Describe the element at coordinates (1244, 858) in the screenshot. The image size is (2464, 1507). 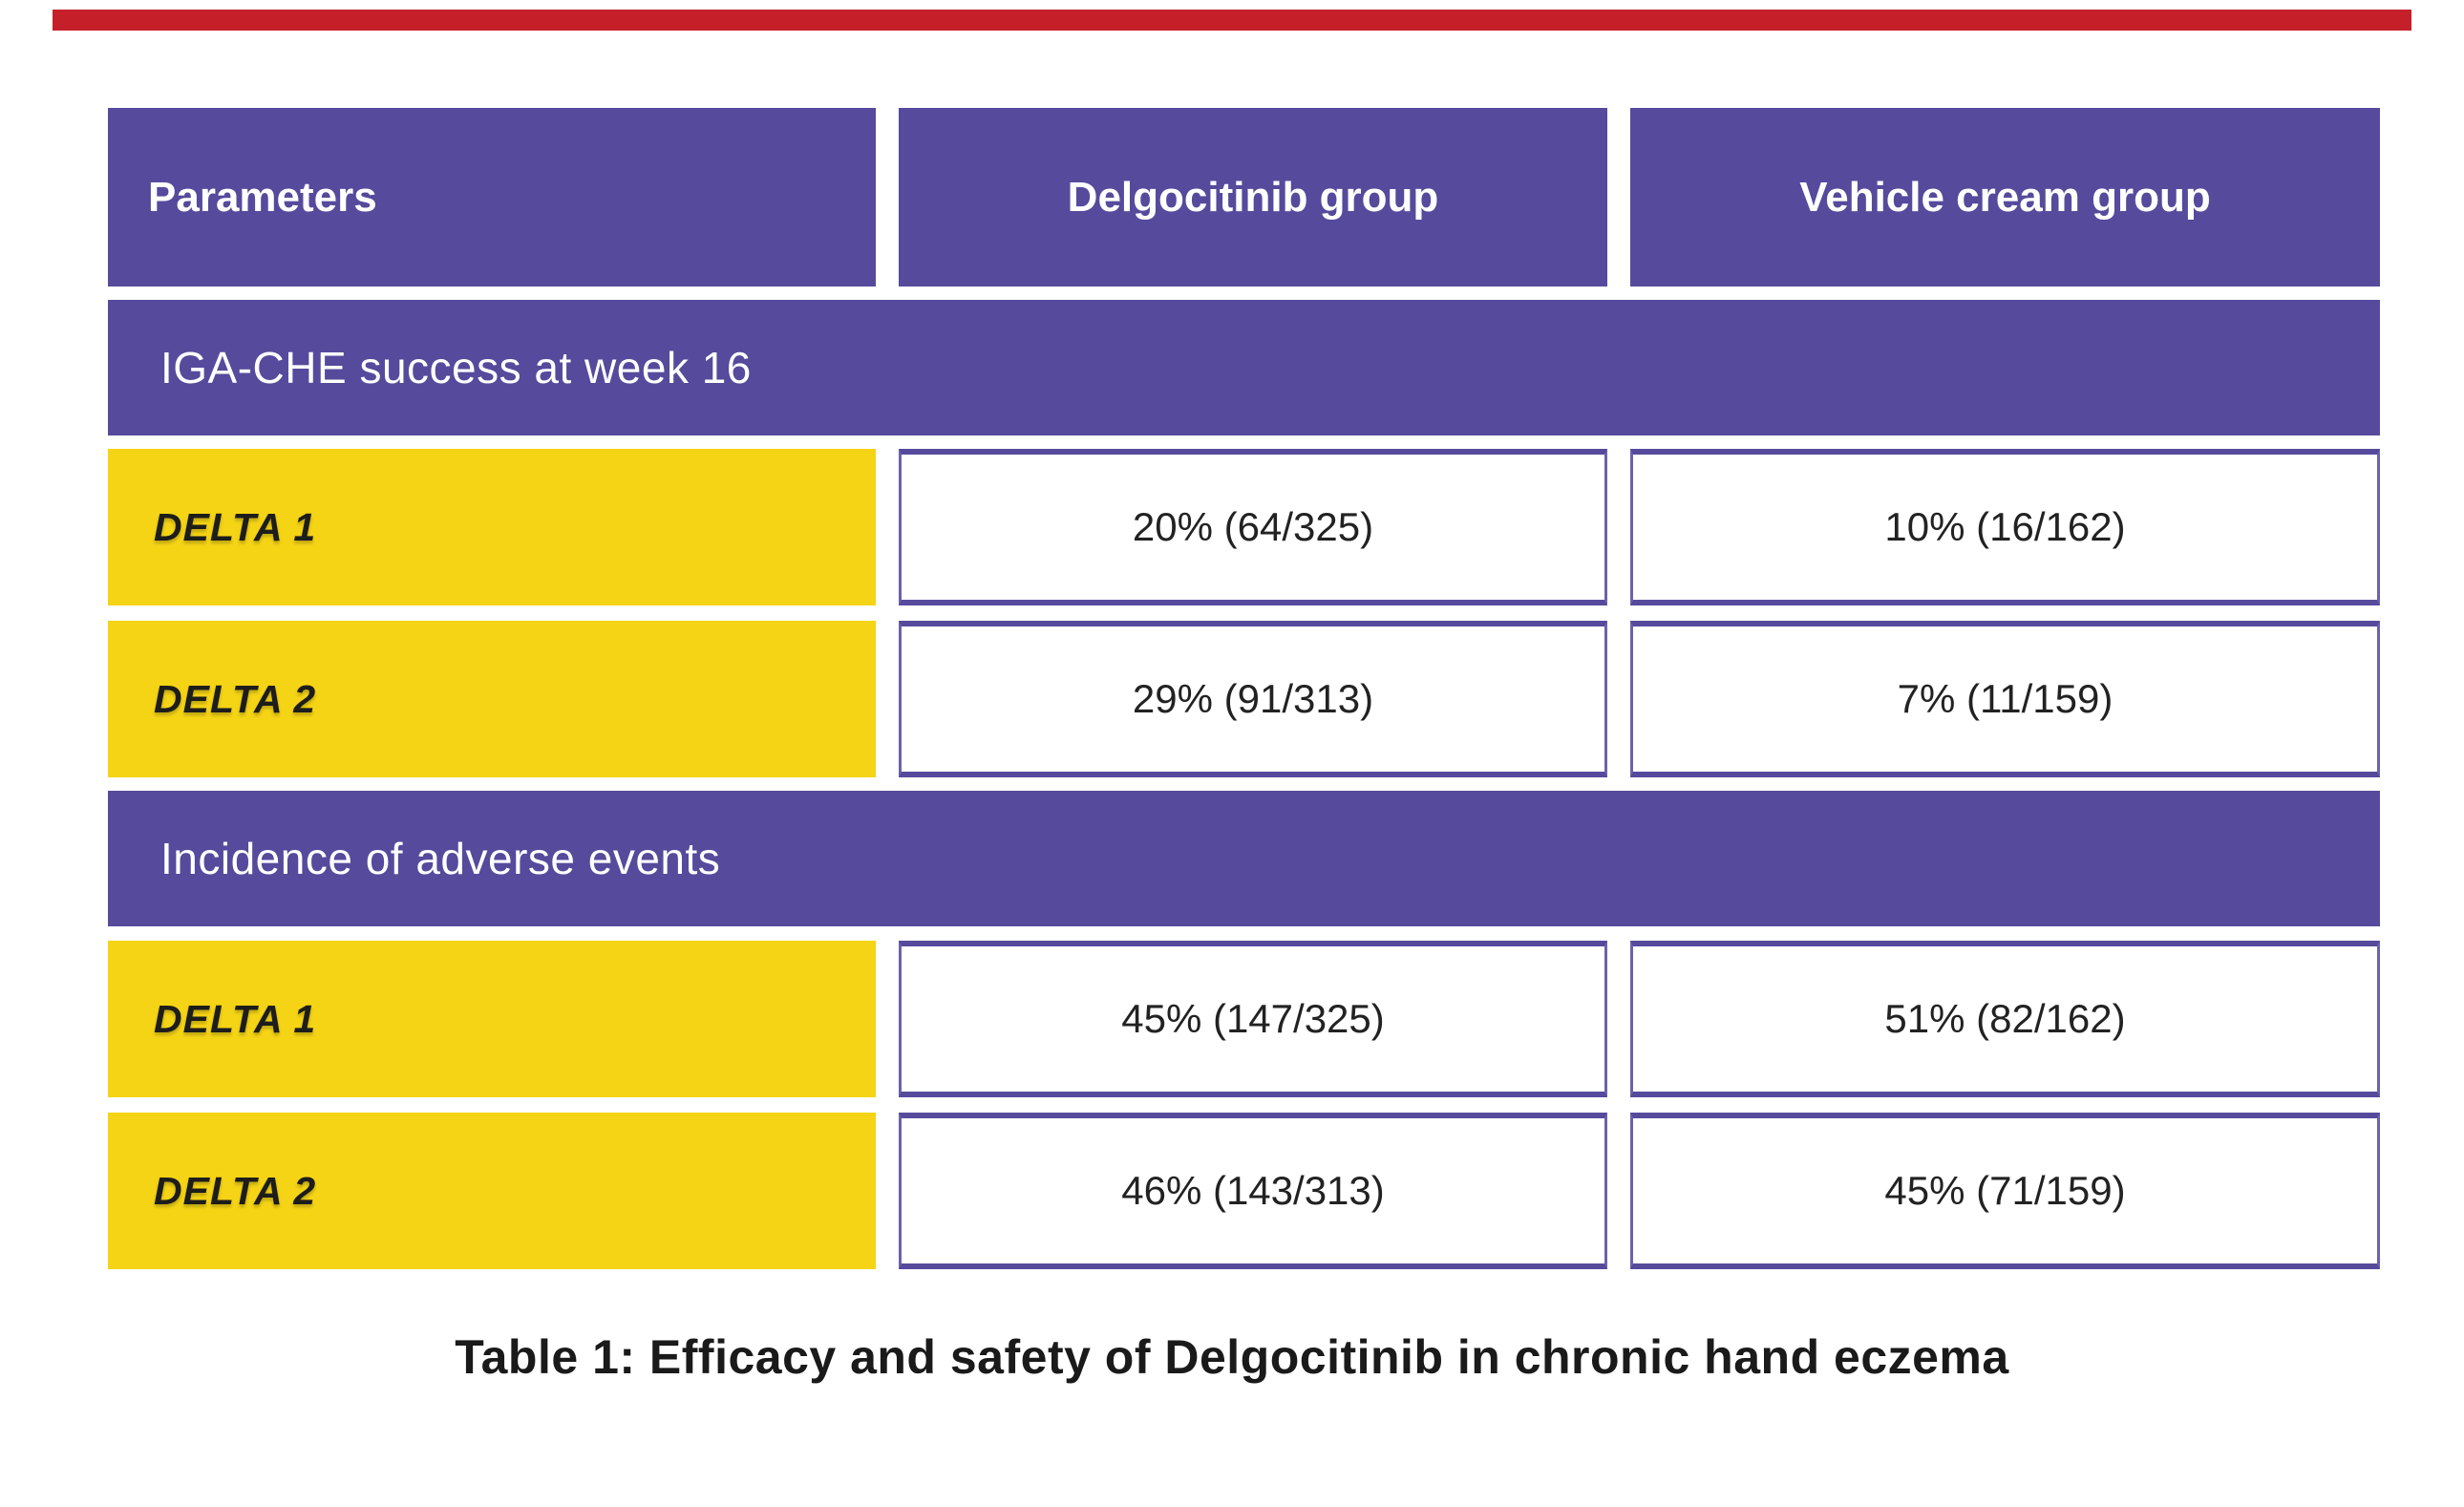
I see `section-header-adverse-events: Incidence of adverse events` at that location.